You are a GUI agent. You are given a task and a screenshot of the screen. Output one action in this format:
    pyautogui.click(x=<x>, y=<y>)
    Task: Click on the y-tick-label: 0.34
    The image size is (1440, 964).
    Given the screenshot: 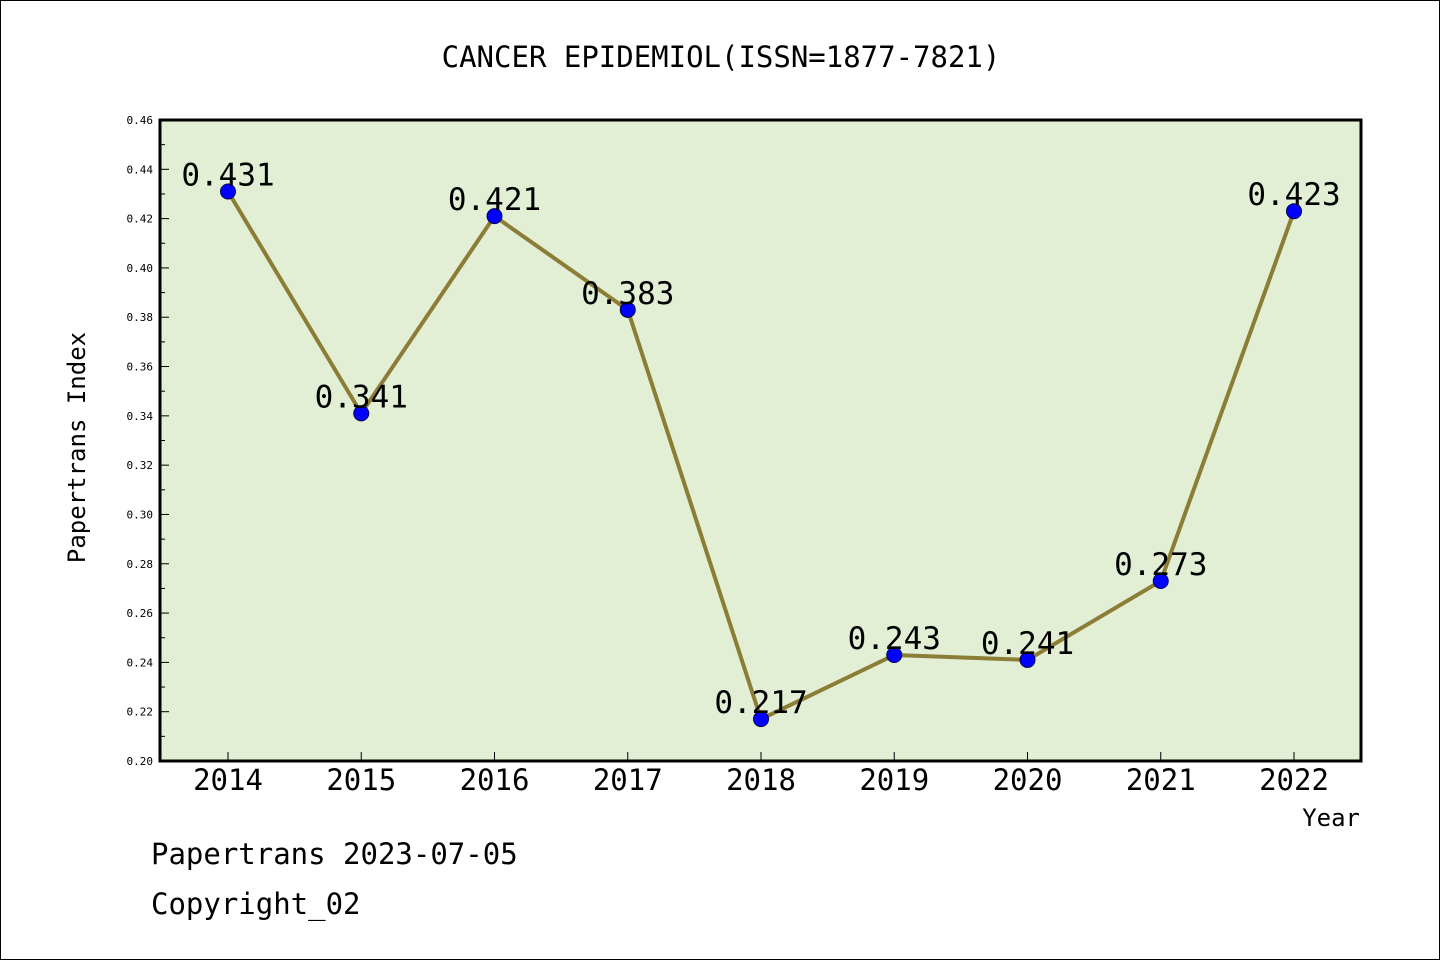 What is the action you would take?
    pyautogui.click(x=140, y=416)
    